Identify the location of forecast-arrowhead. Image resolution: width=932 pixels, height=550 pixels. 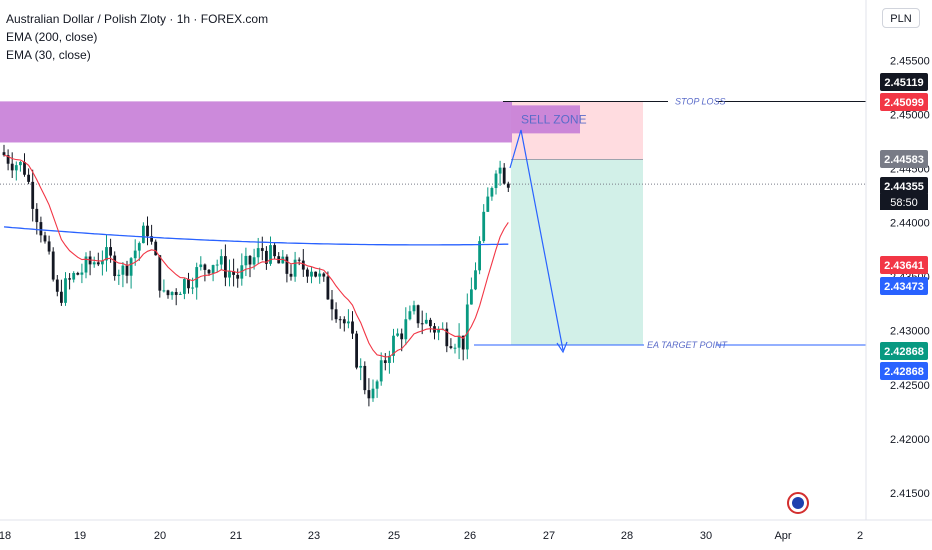
(562, 347).